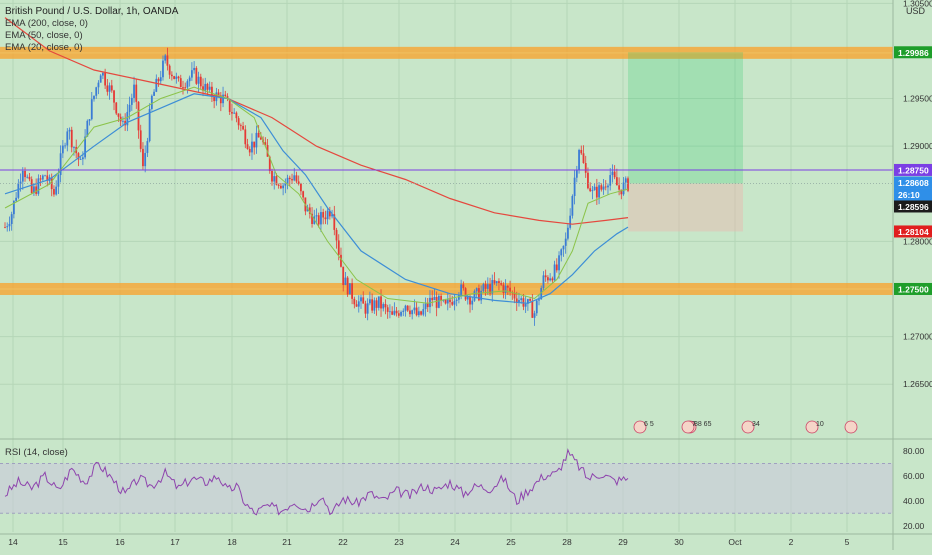  I want to click on rsi-tick-label: 40.00, so click(914, 501).